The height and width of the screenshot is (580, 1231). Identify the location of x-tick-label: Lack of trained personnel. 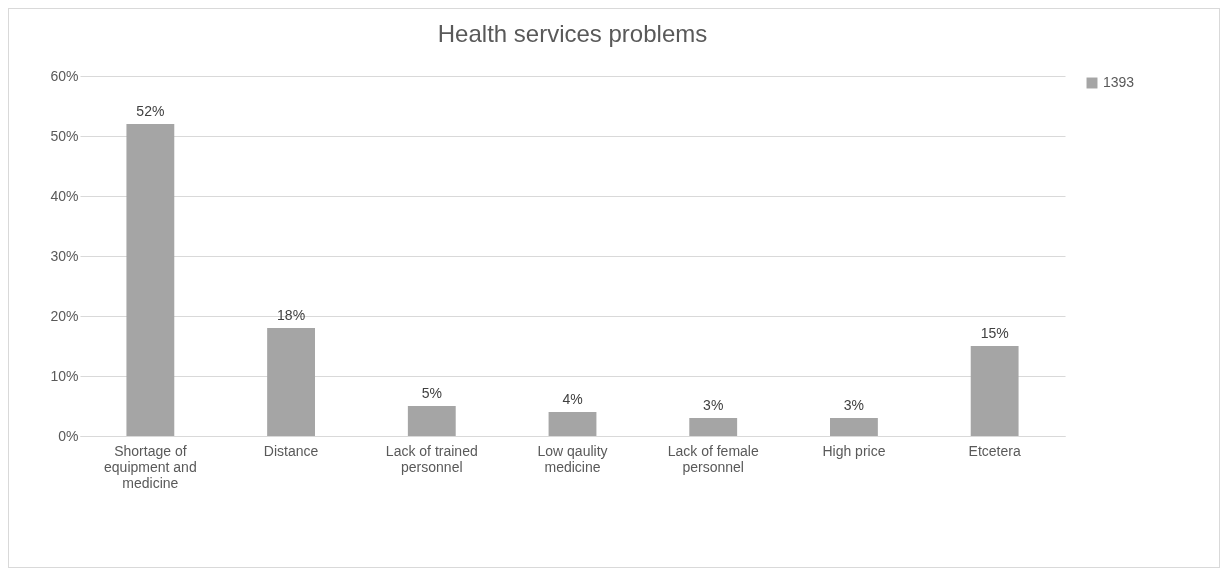
(431, 458).